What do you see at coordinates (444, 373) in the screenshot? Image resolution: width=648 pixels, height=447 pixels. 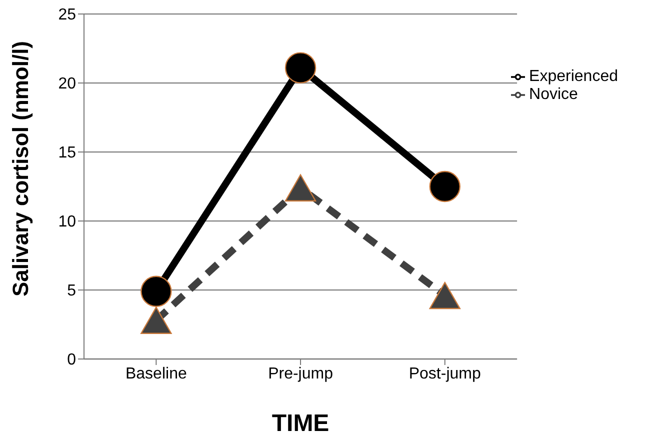 I see `x-tick-label: Post-jump` at bounding box center [444, 373].